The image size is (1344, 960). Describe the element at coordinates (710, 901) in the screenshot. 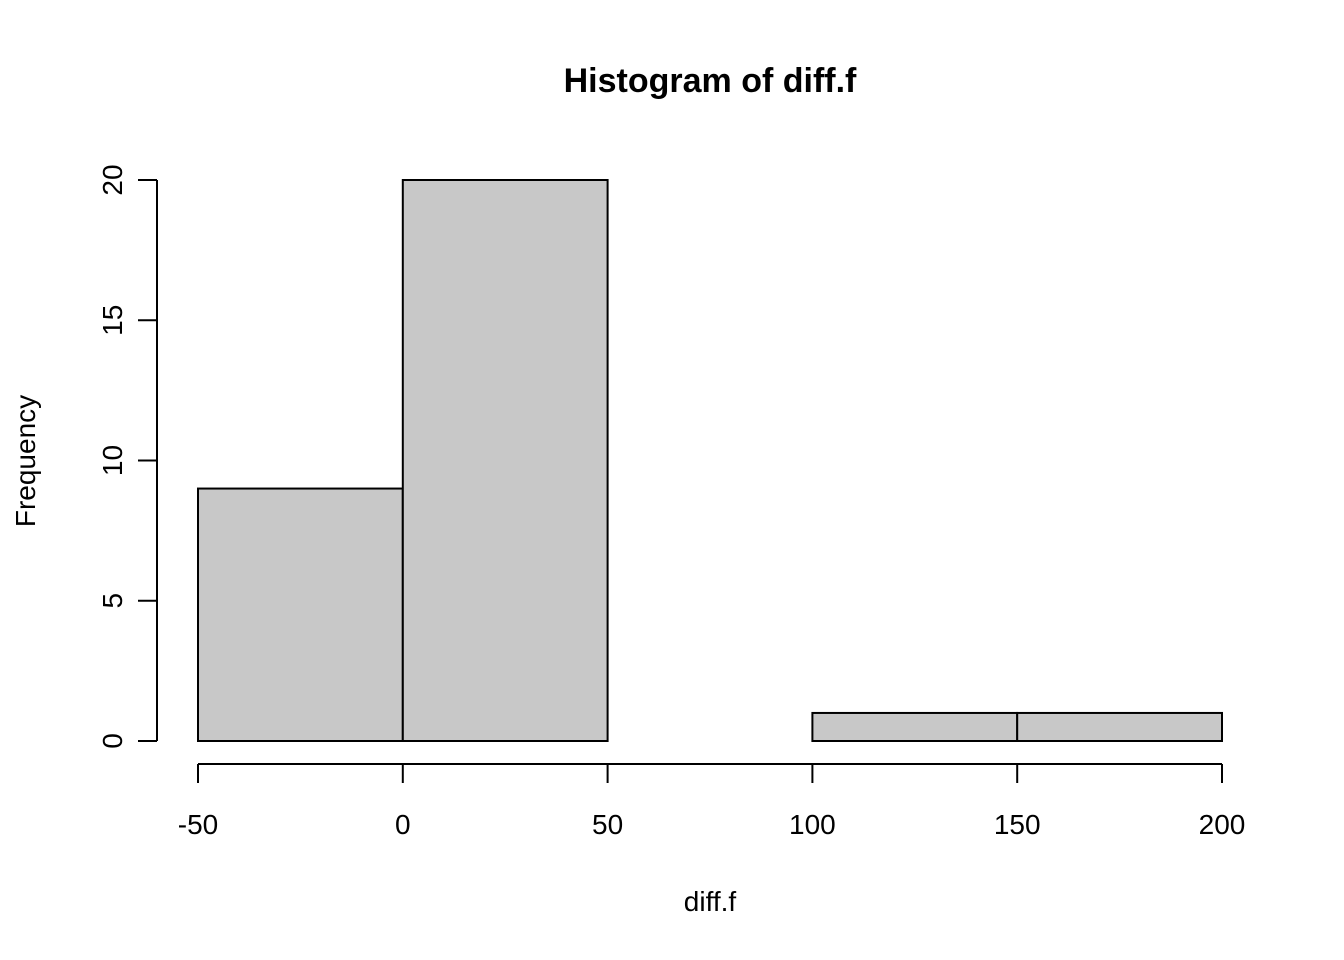

I see `x-axis-label: diff.f` at that location.